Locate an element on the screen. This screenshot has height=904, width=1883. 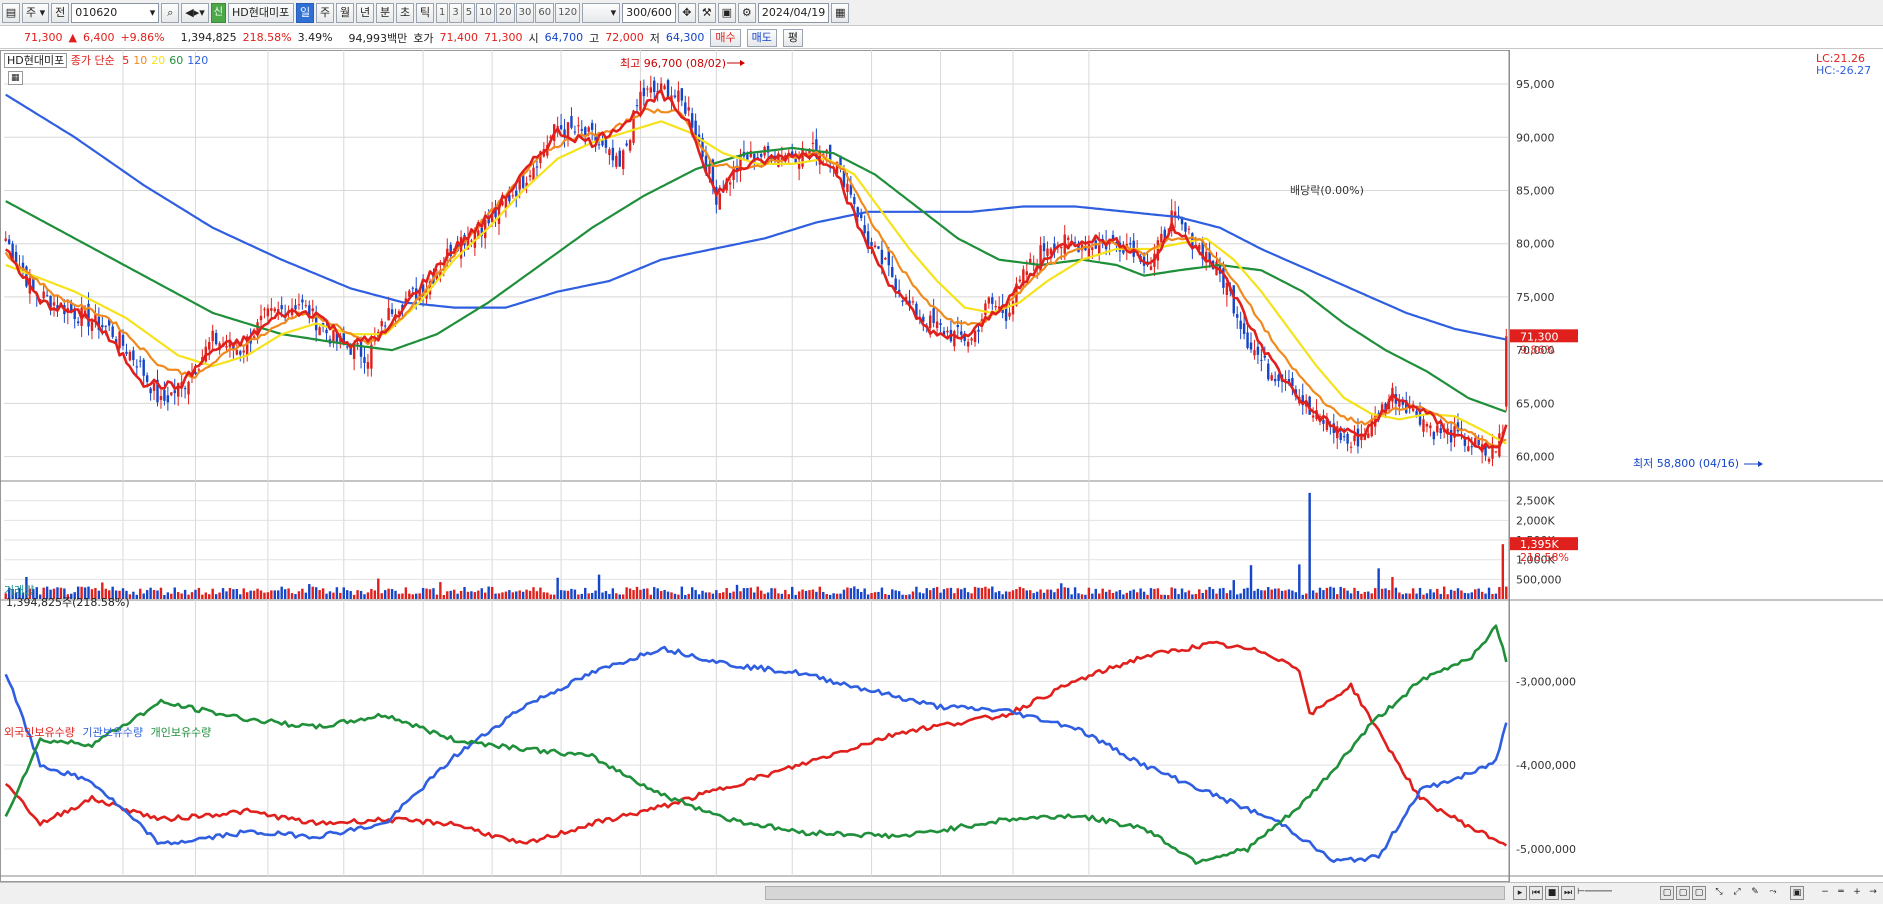
tools-icon: ⚒ is located at coordinates (706, 12).